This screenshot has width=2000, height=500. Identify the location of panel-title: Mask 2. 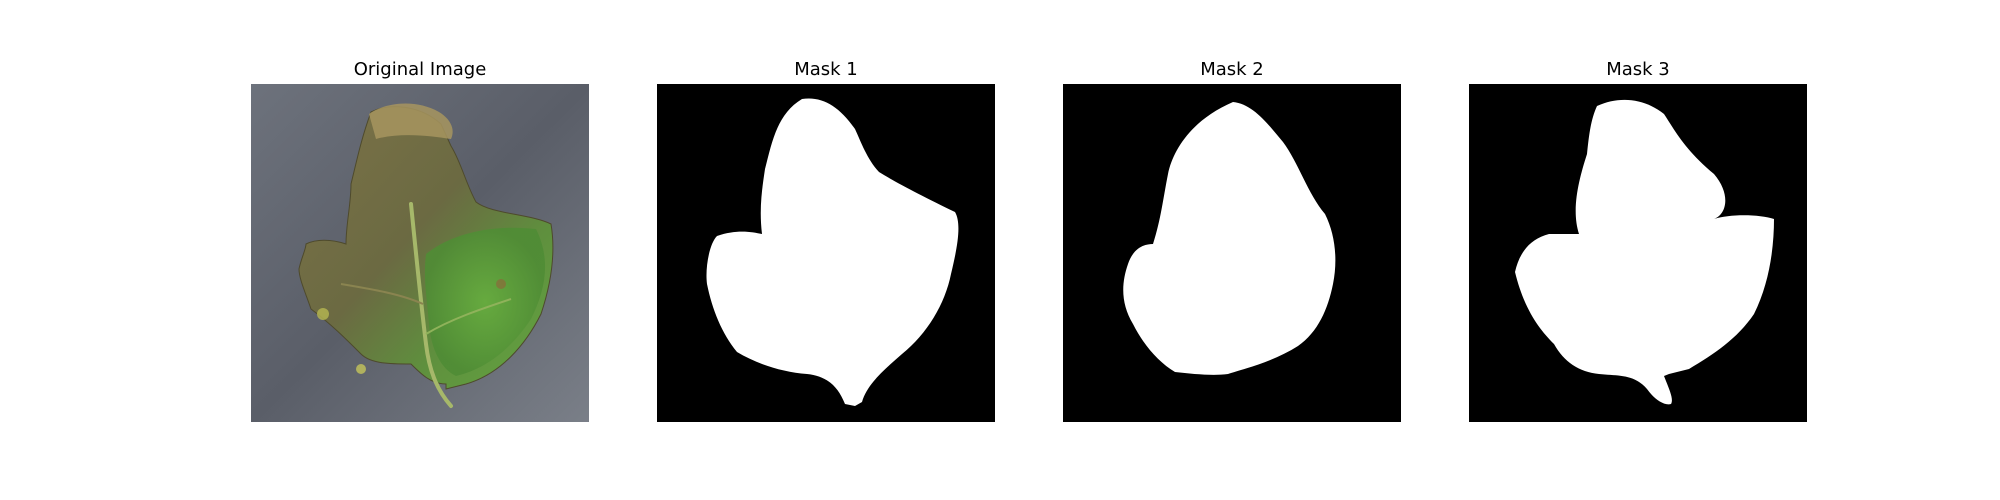
(1232, 69).